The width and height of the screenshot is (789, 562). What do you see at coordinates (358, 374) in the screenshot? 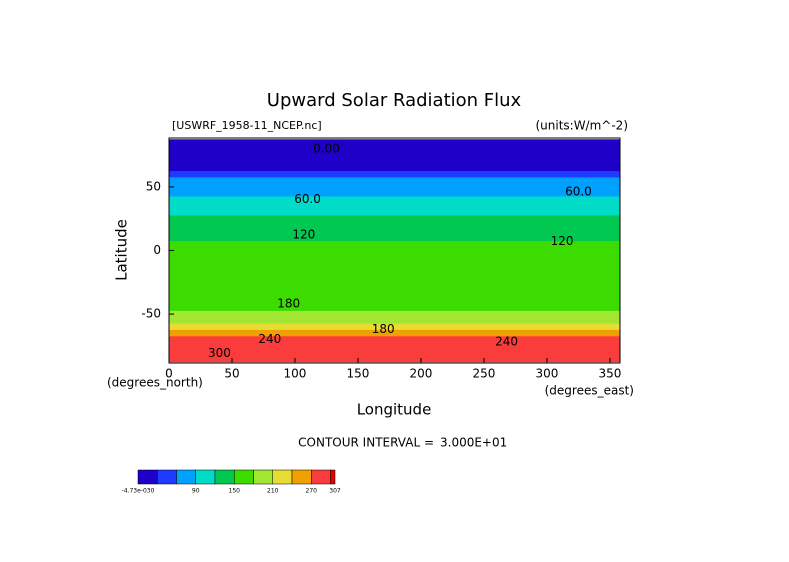
I see `x-tick-label: 150` at bounding box center [358, 374].